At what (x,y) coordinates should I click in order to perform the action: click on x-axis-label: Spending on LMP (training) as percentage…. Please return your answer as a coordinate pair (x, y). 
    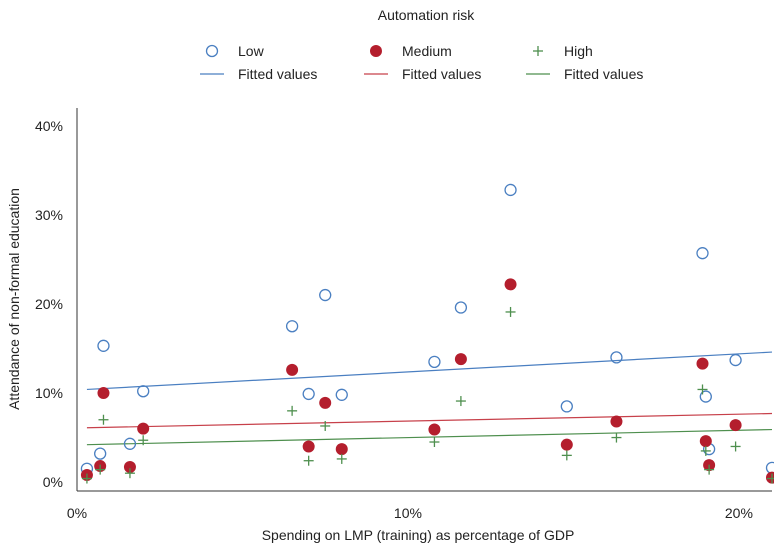
    Looking at the image, I should click on (418, 535).